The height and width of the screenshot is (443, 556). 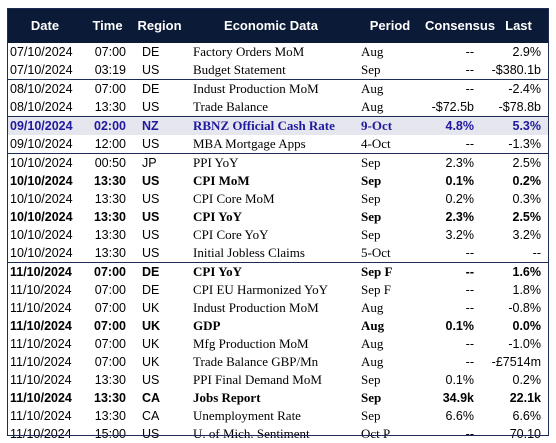 I want to click on last-cell: 5.3%, so click(x=518, y=125).